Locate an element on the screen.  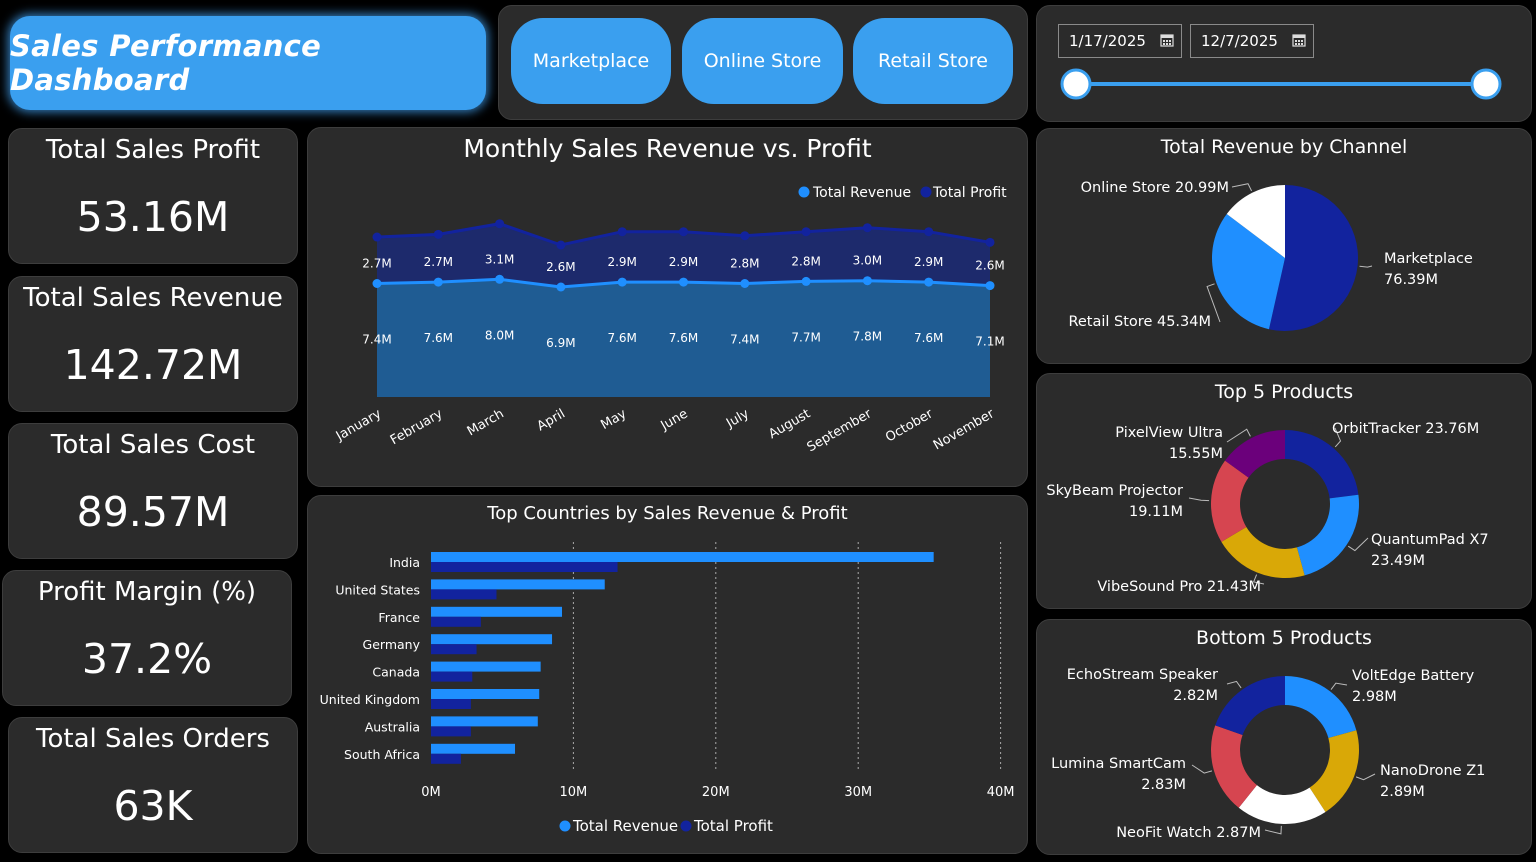
slice-label-name: QuantumPad X7 is located at coordinates (1430, 540).